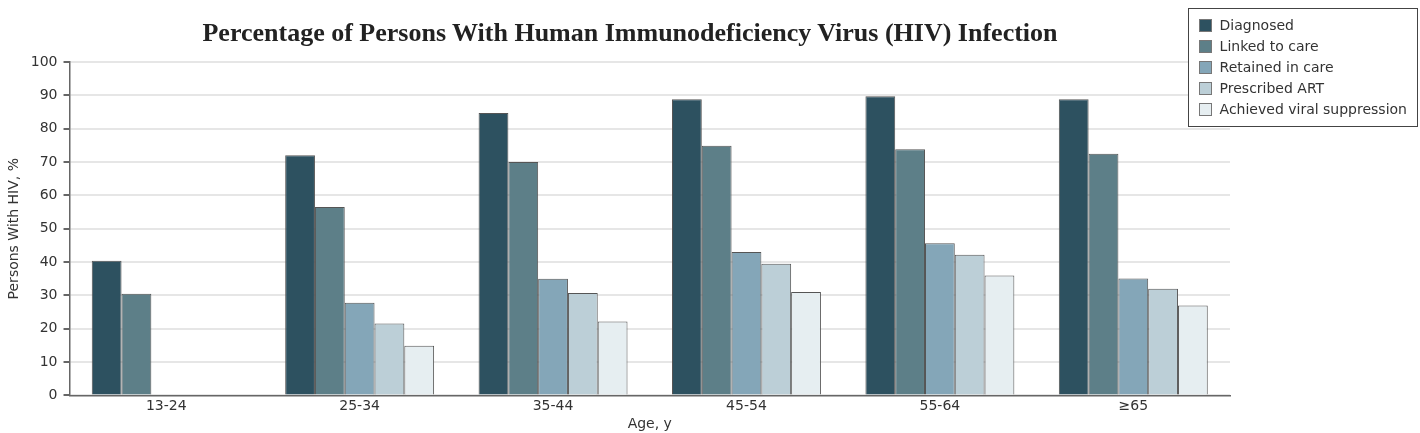 This screenshot has height=433, width=1420. What do you see at coordinates (1269, 46) in the screenshot?
I see `legend-label: Linked to care` at bounding box center [1269, 46].